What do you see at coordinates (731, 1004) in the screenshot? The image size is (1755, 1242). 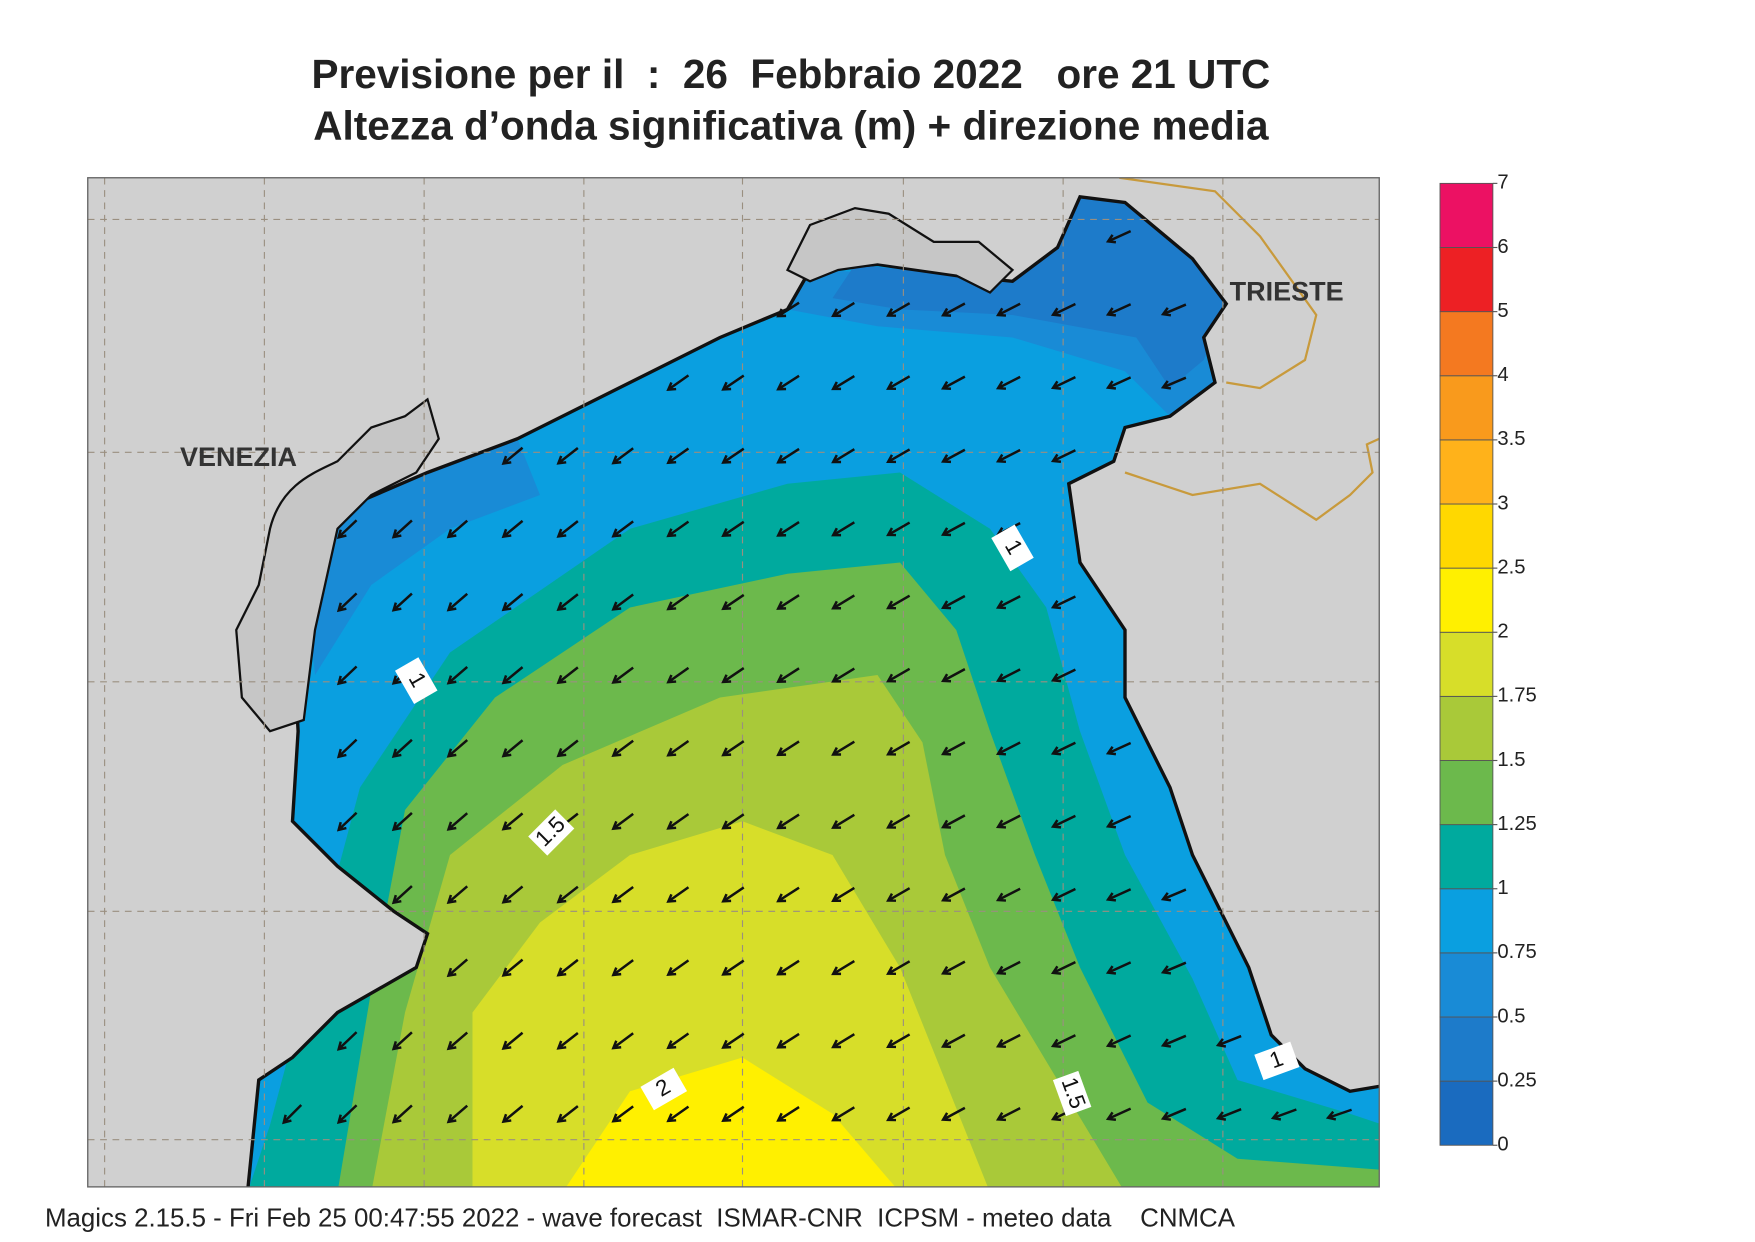 I see `wave-band` at bounding box center [731, 1004].